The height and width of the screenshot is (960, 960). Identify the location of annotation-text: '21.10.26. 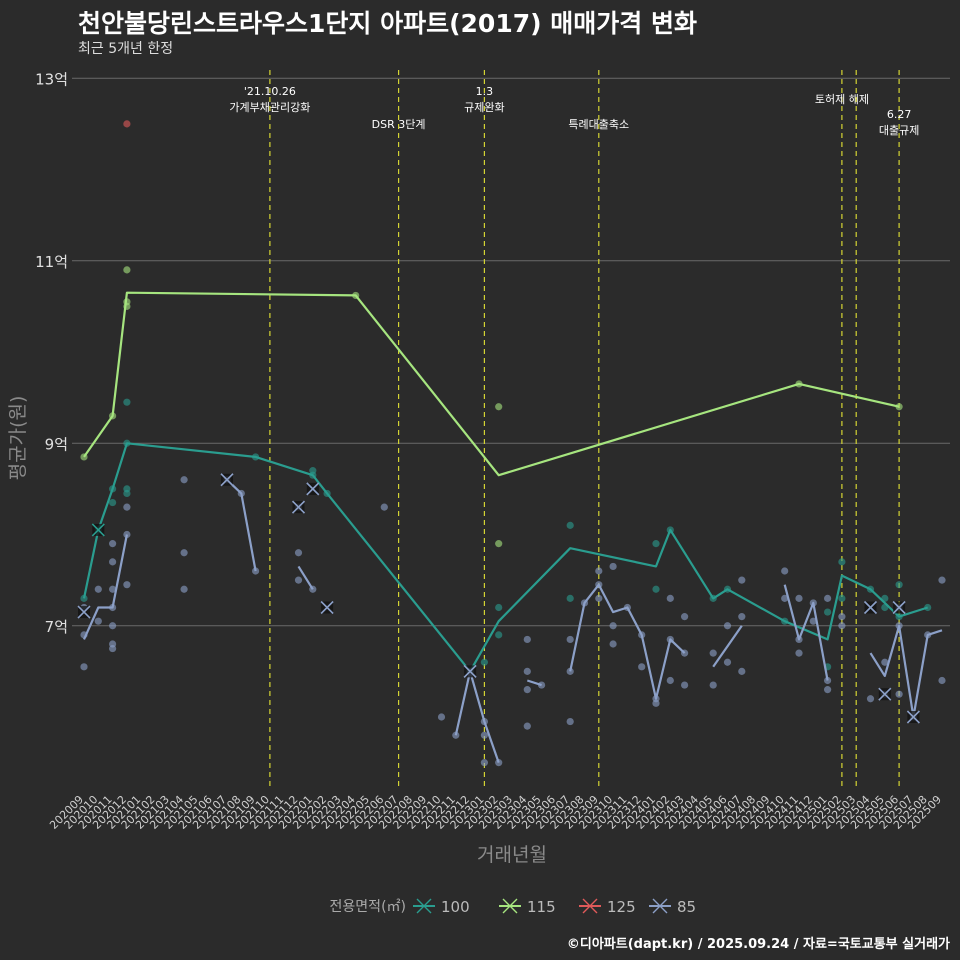
(270, 91).